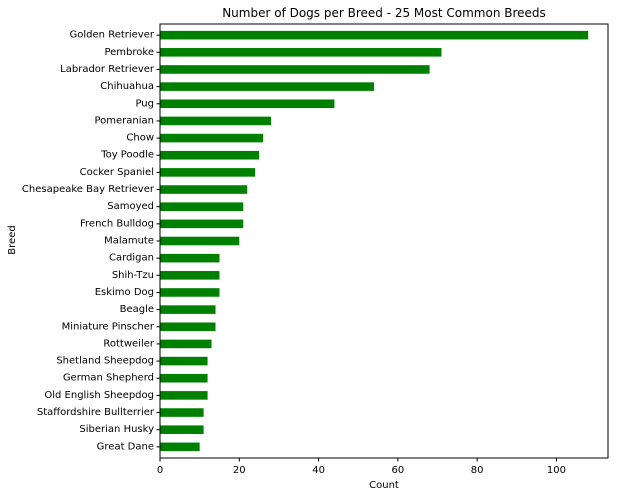 The image size is (617, 496). What do you see at coordinates (107, 69) in the screenshot?
I see `y-tick-label: Labrador Retriever` at bounding box center [107, 69].